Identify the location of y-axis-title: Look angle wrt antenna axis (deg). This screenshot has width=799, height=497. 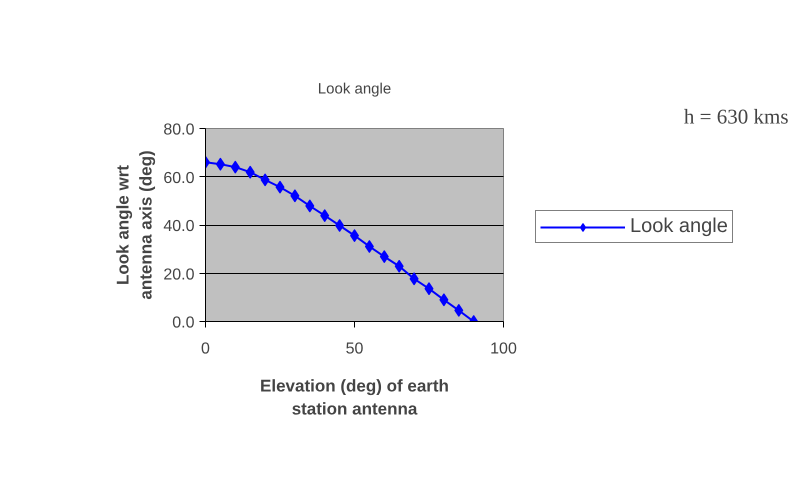
(135, 225).